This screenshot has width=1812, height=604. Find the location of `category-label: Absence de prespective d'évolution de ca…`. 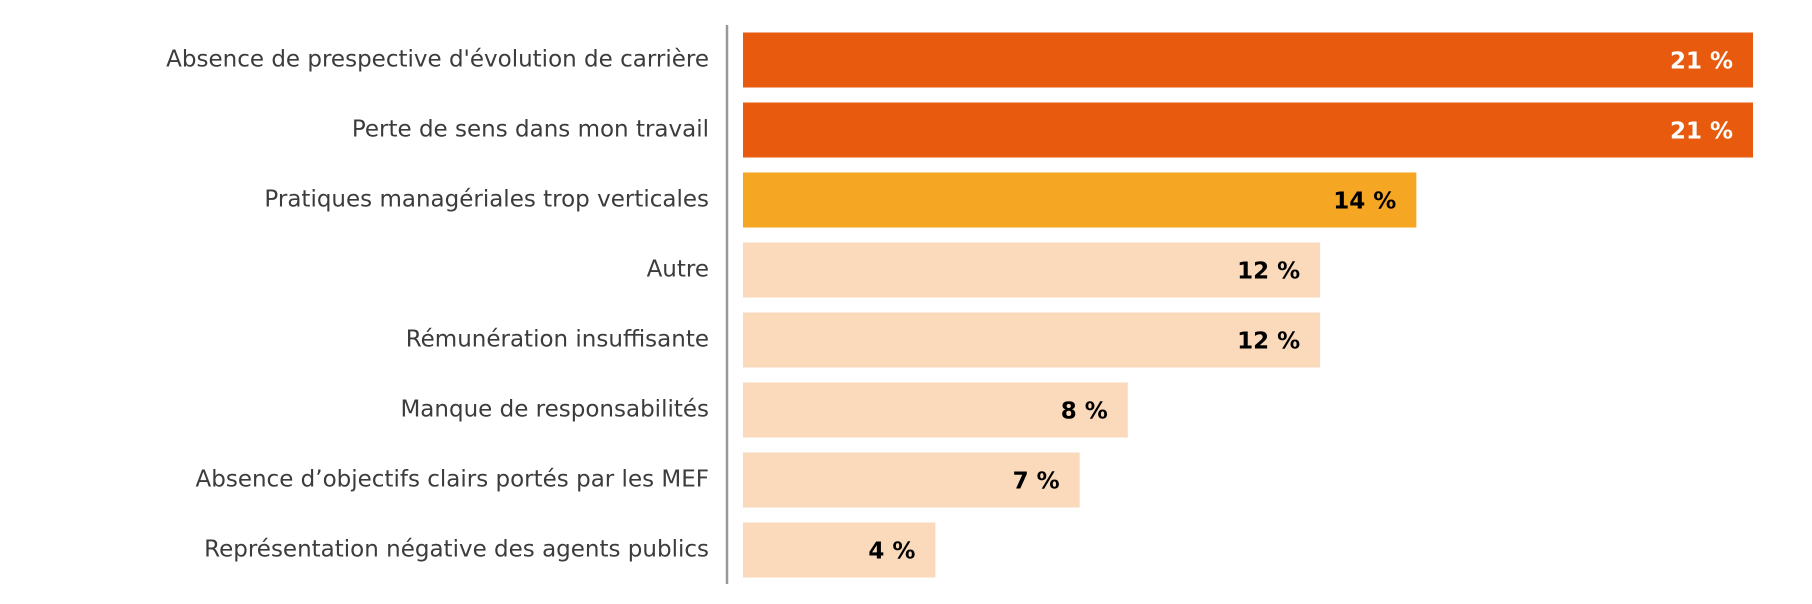

category-label: Absence de prespective d'évolution de ca… is located at coordinates (437, 60).